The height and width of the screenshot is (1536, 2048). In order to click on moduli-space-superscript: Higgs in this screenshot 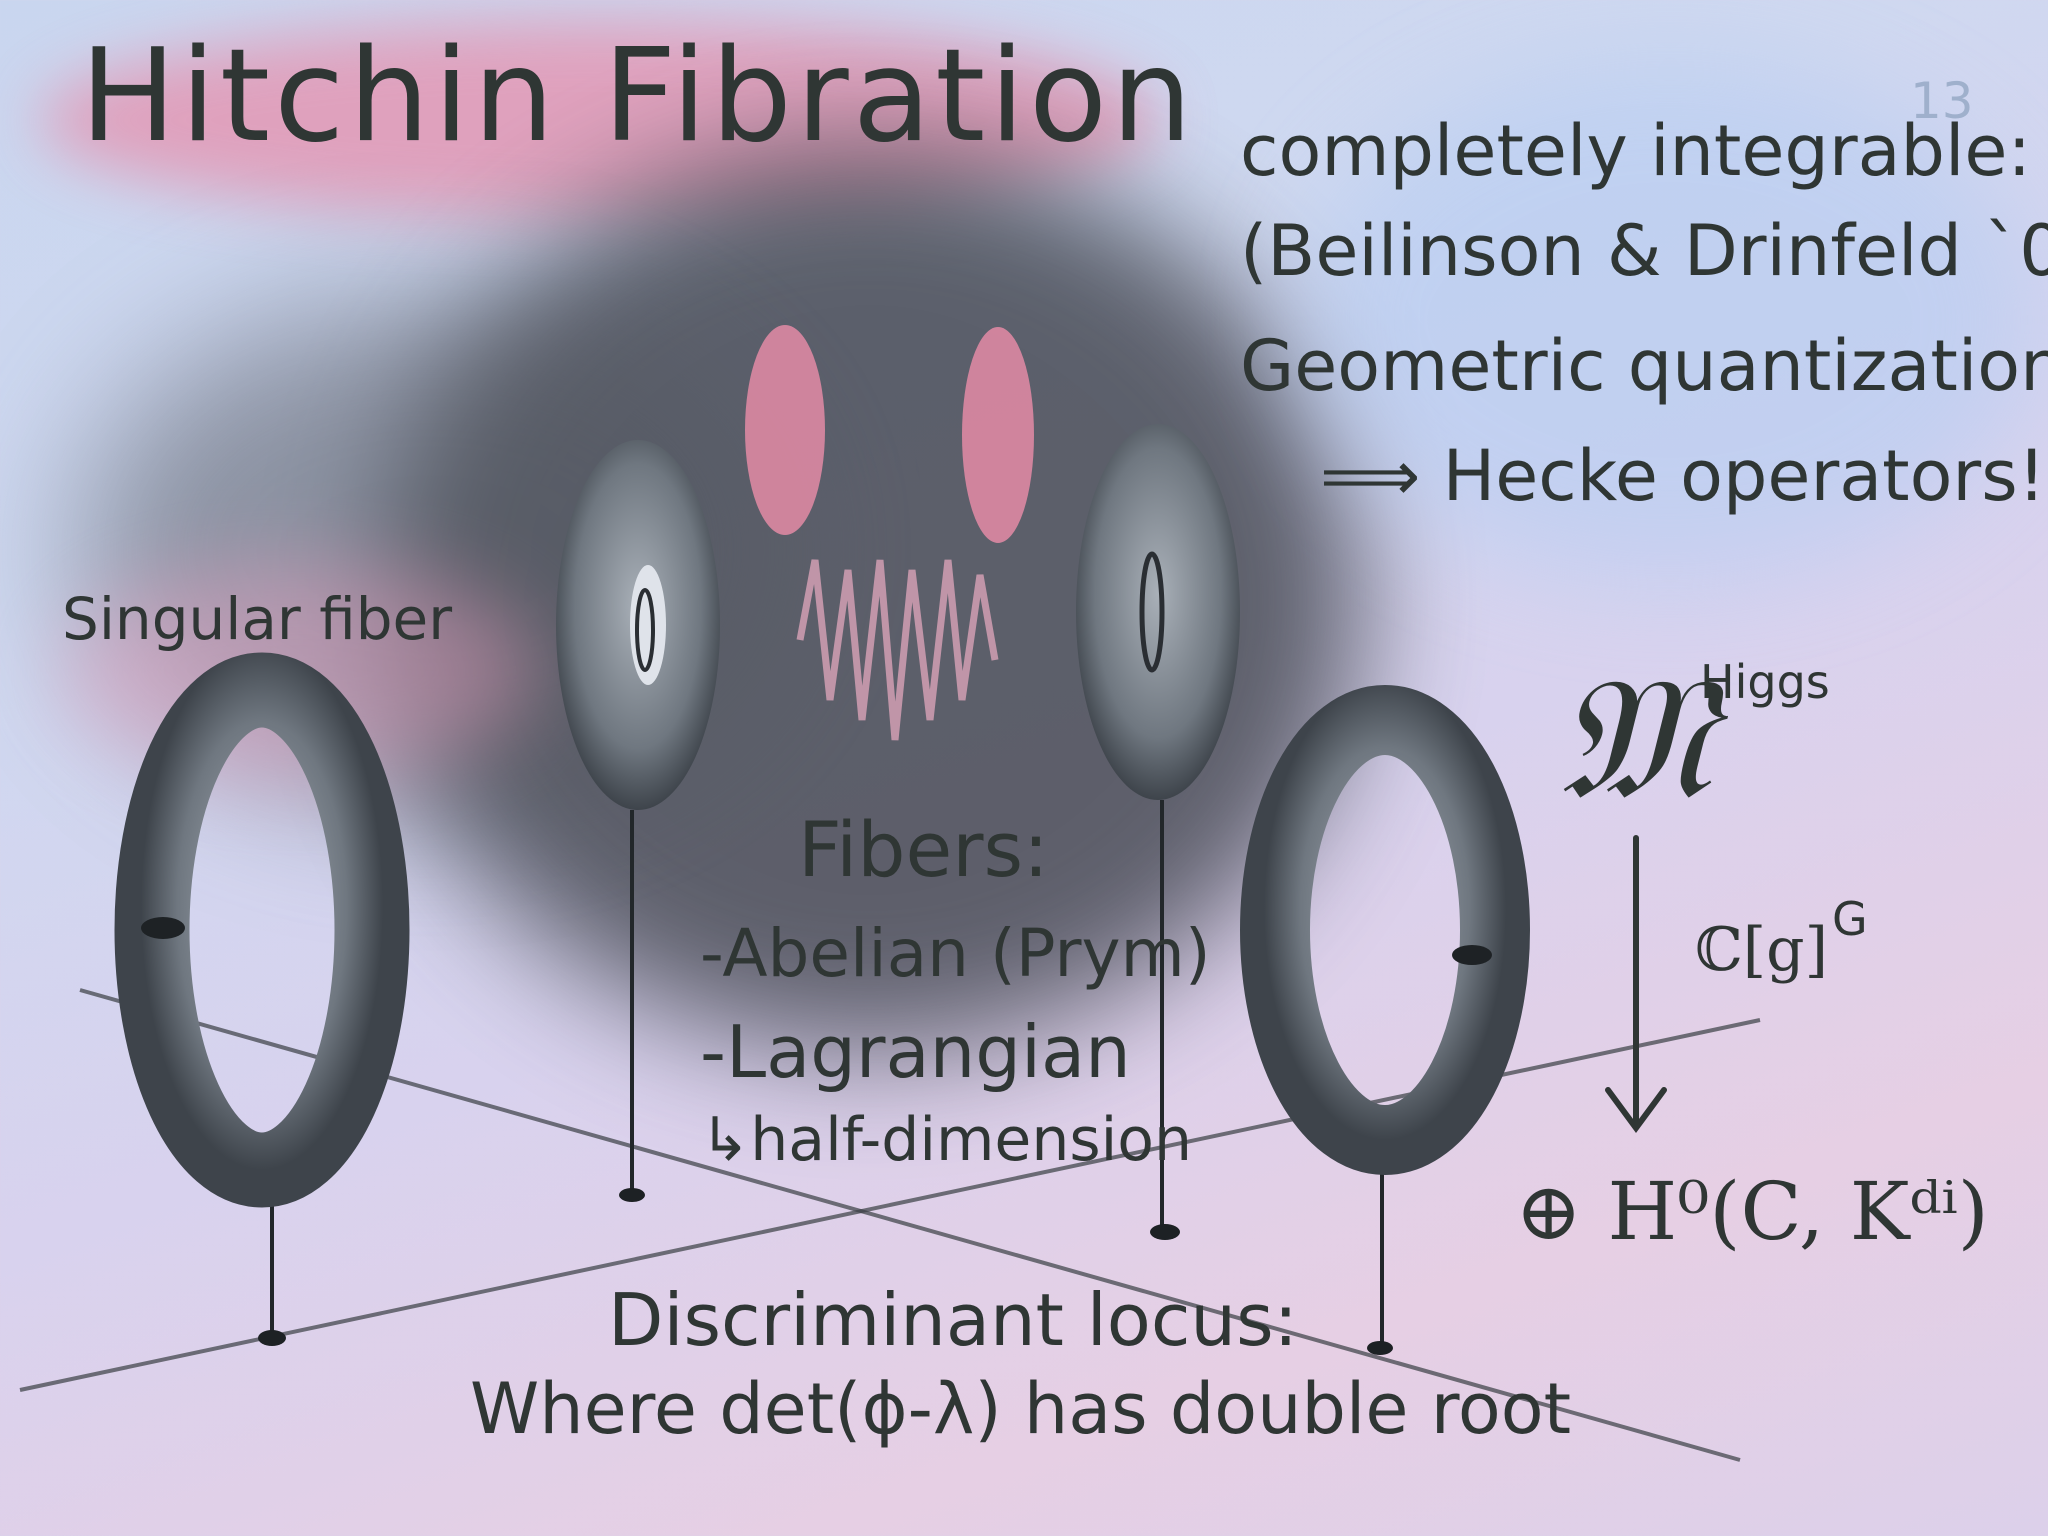, I will do `click(1765, 682)`.